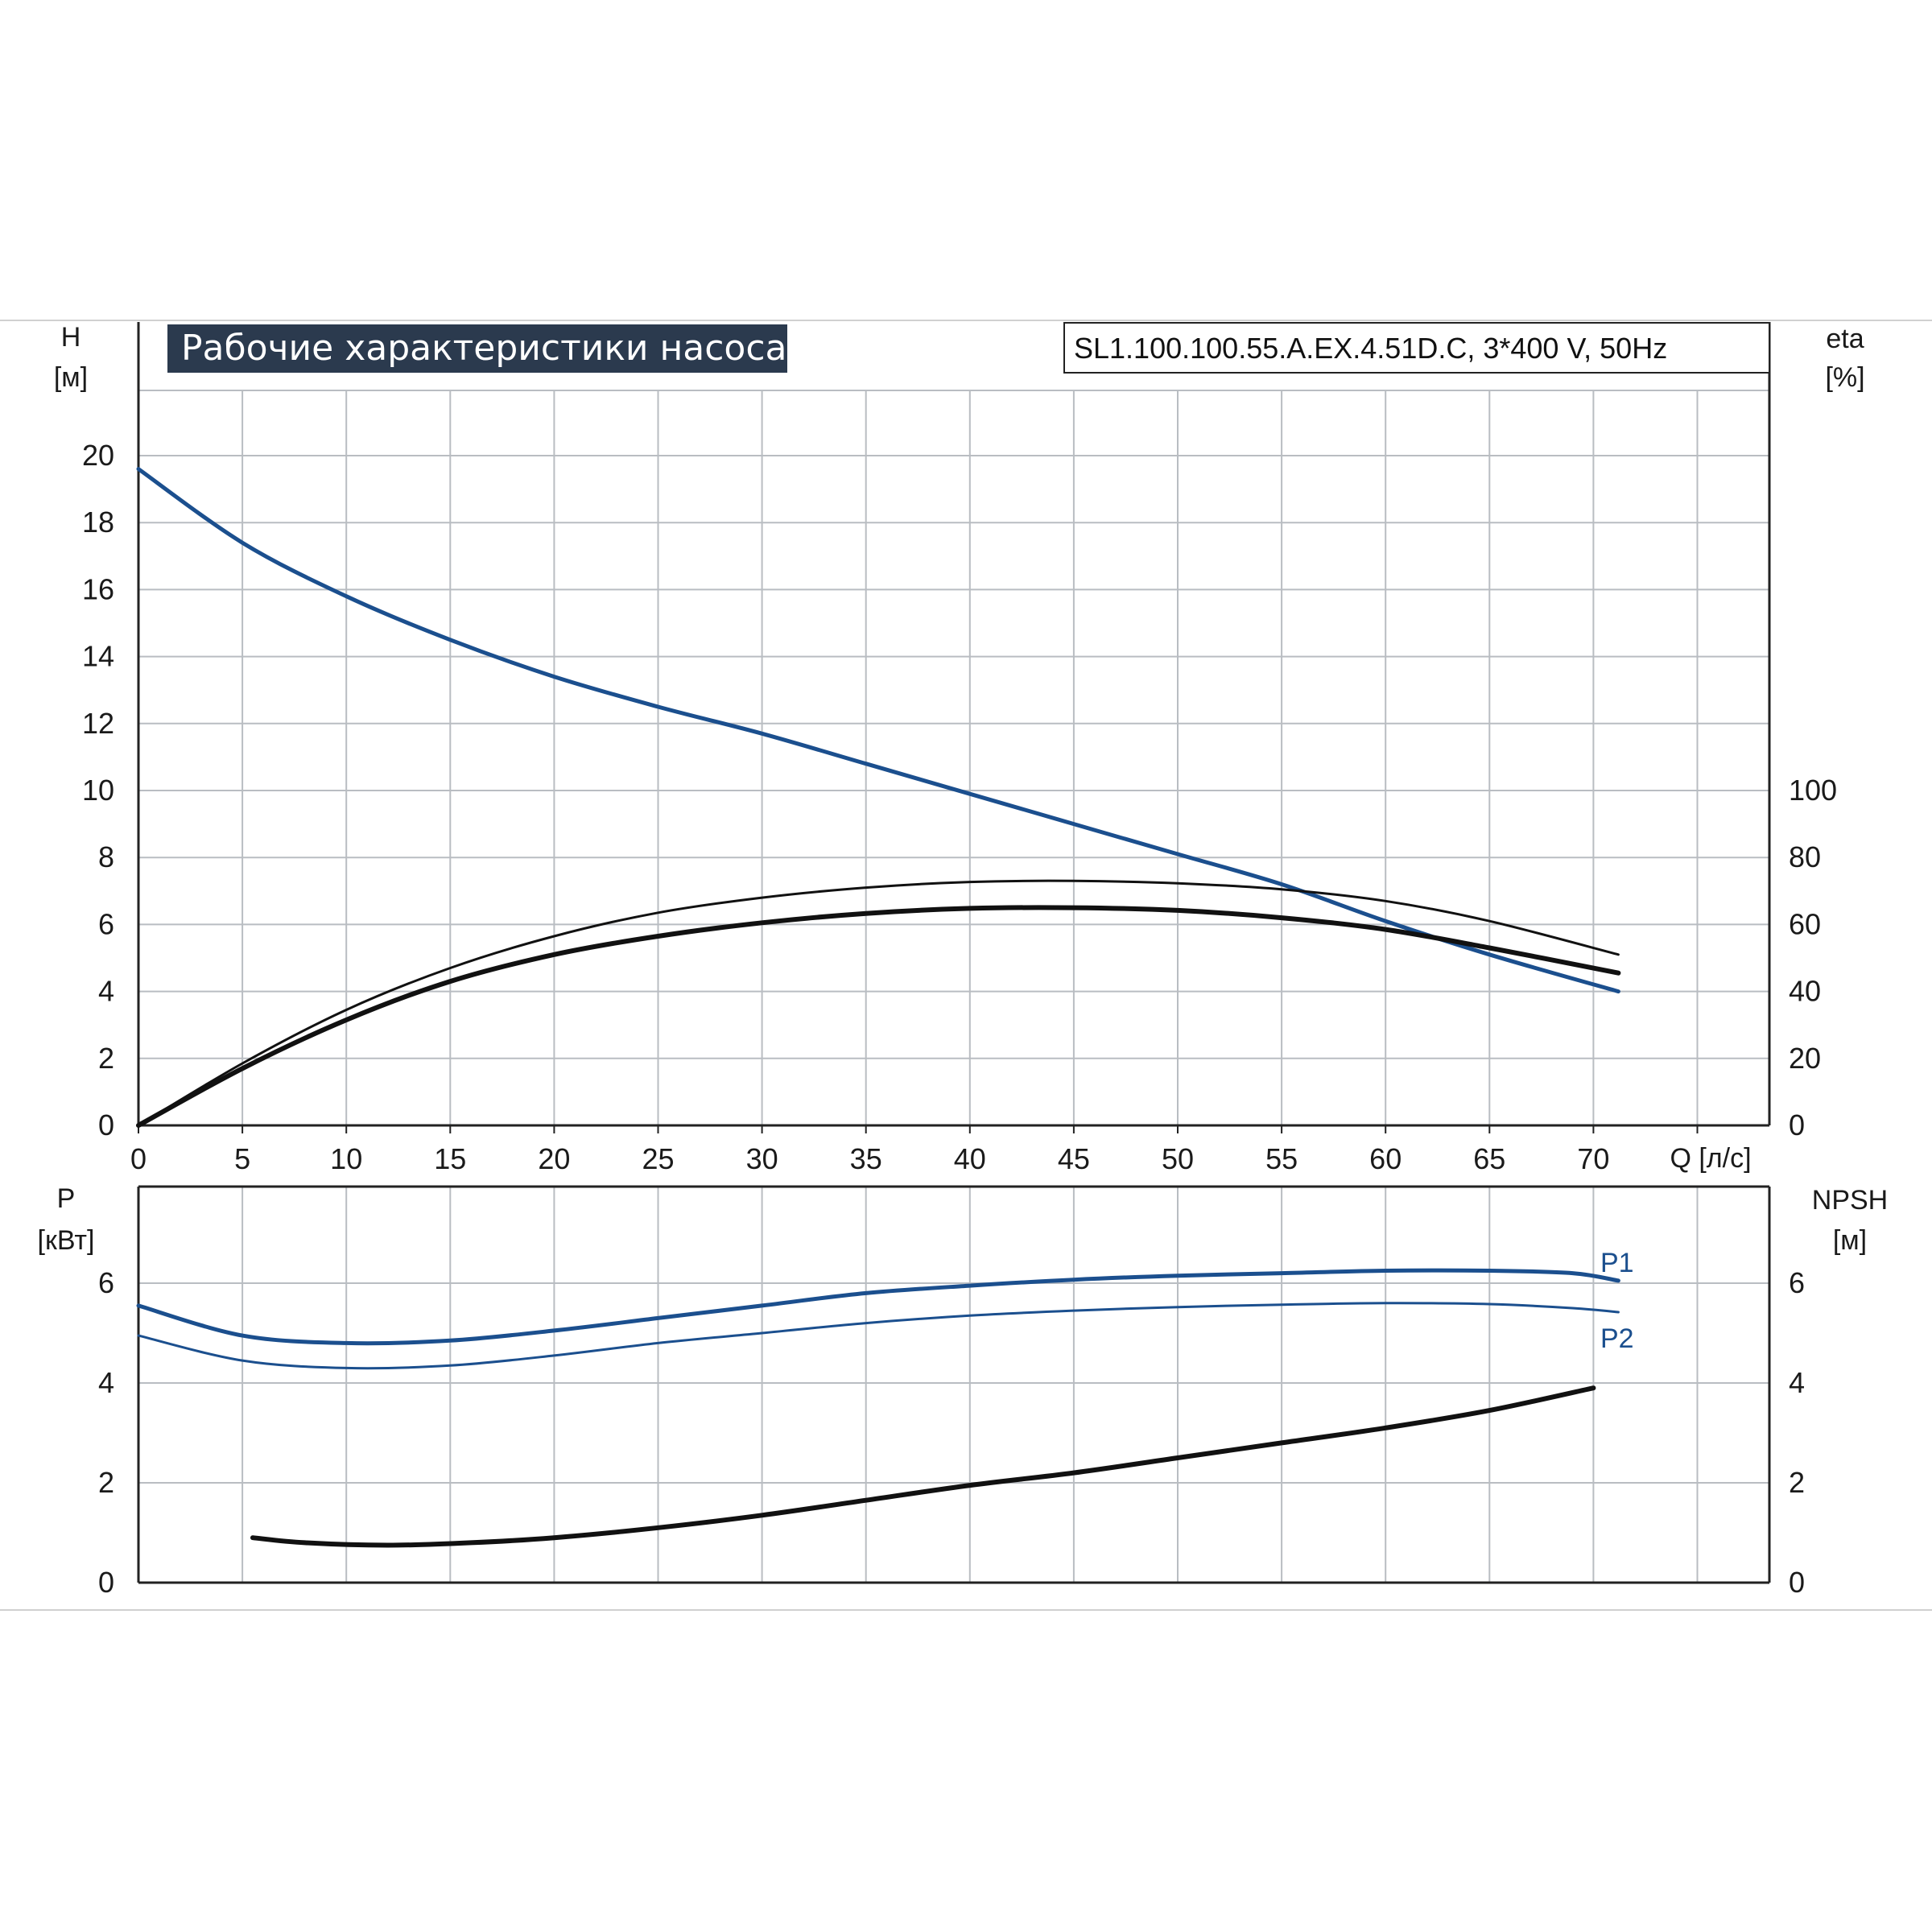 The height and width of the screenshot is (1932, 1932). What do you see at coordinates (450, 1158) in the screenshot?
I see `x-tick-label: 15` at bounding box center [450, 1158].